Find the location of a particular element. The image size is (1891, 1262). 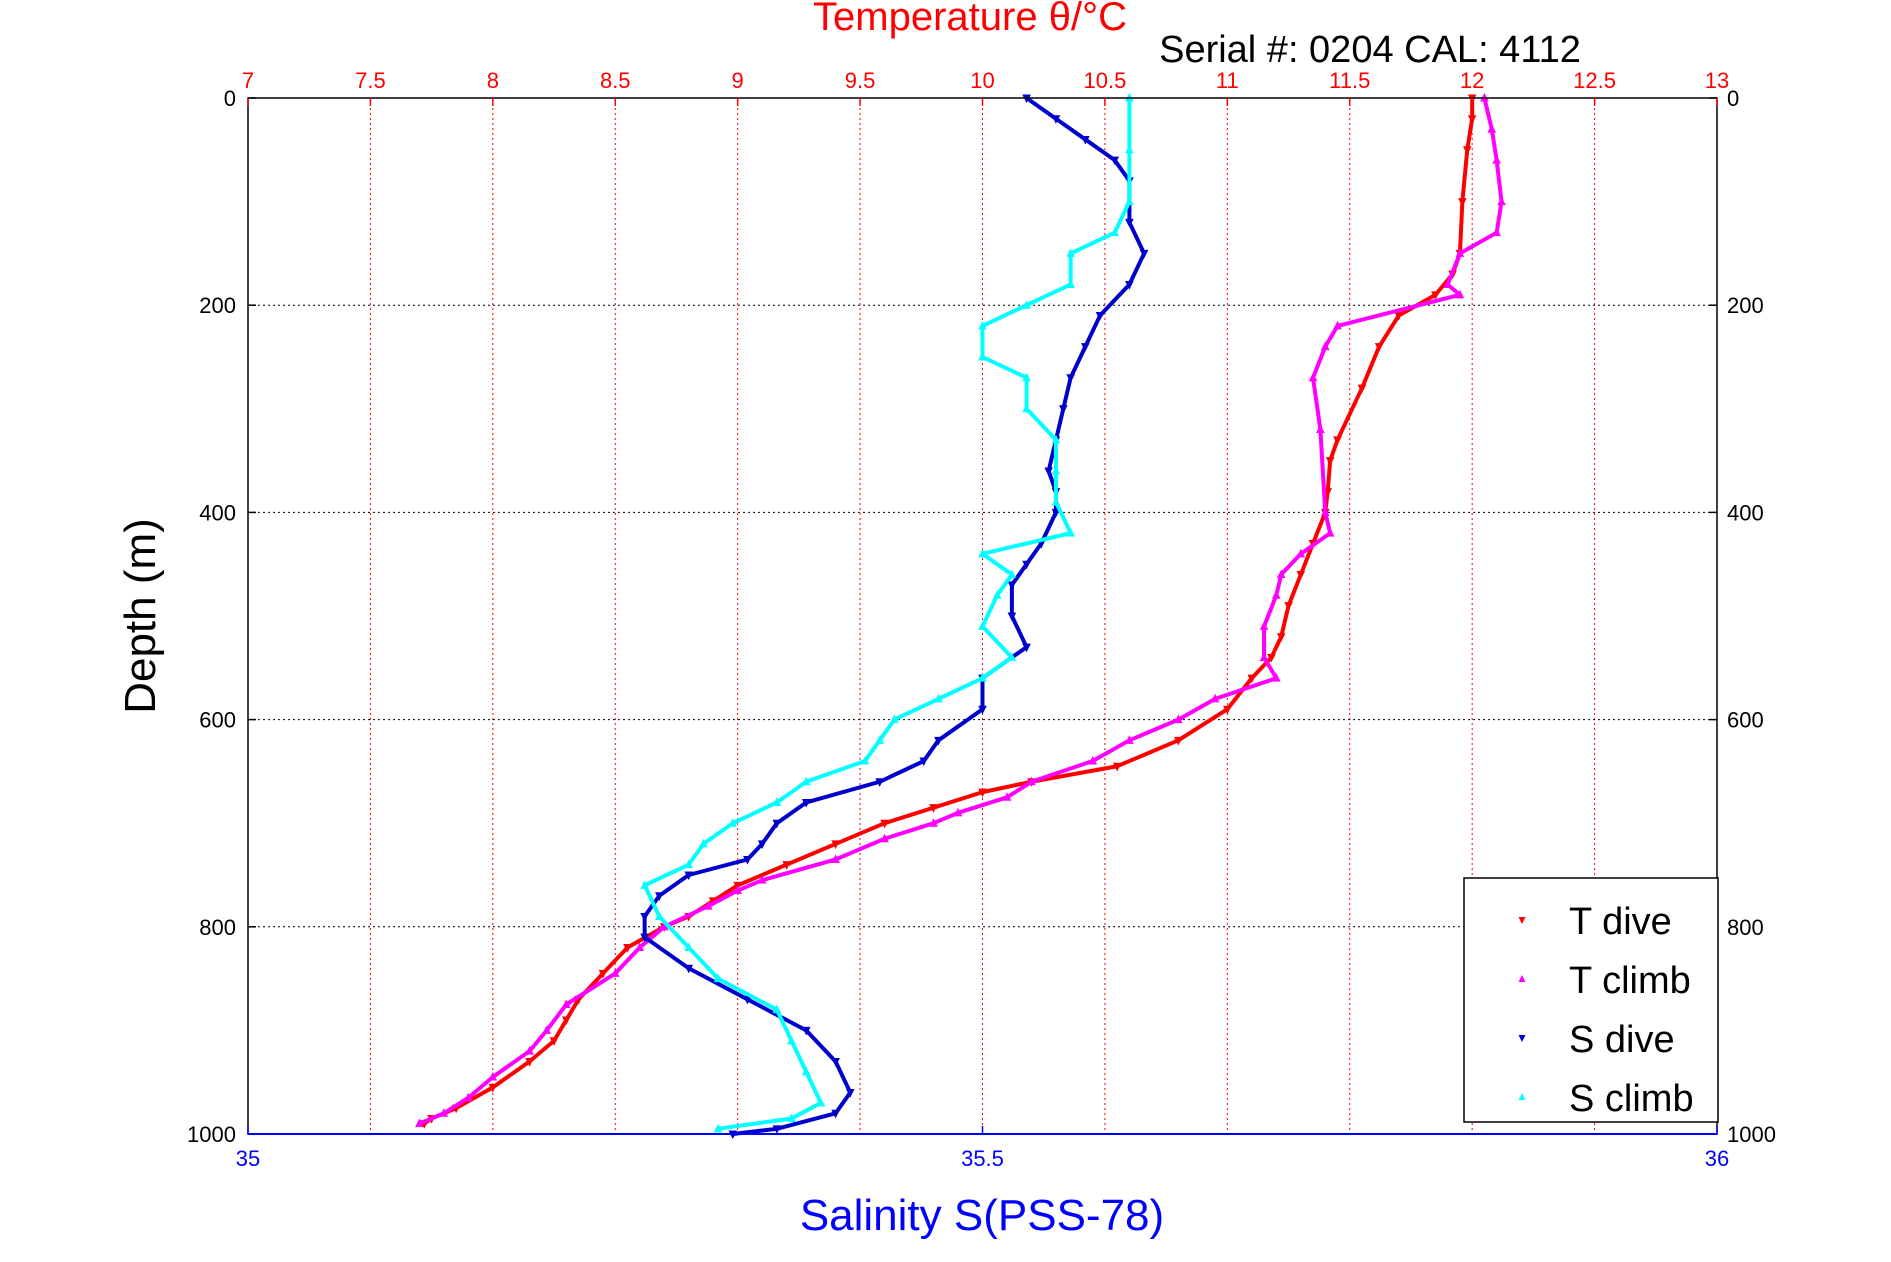

tick-label-temperature: 8 is located at coordinates (493, 80).